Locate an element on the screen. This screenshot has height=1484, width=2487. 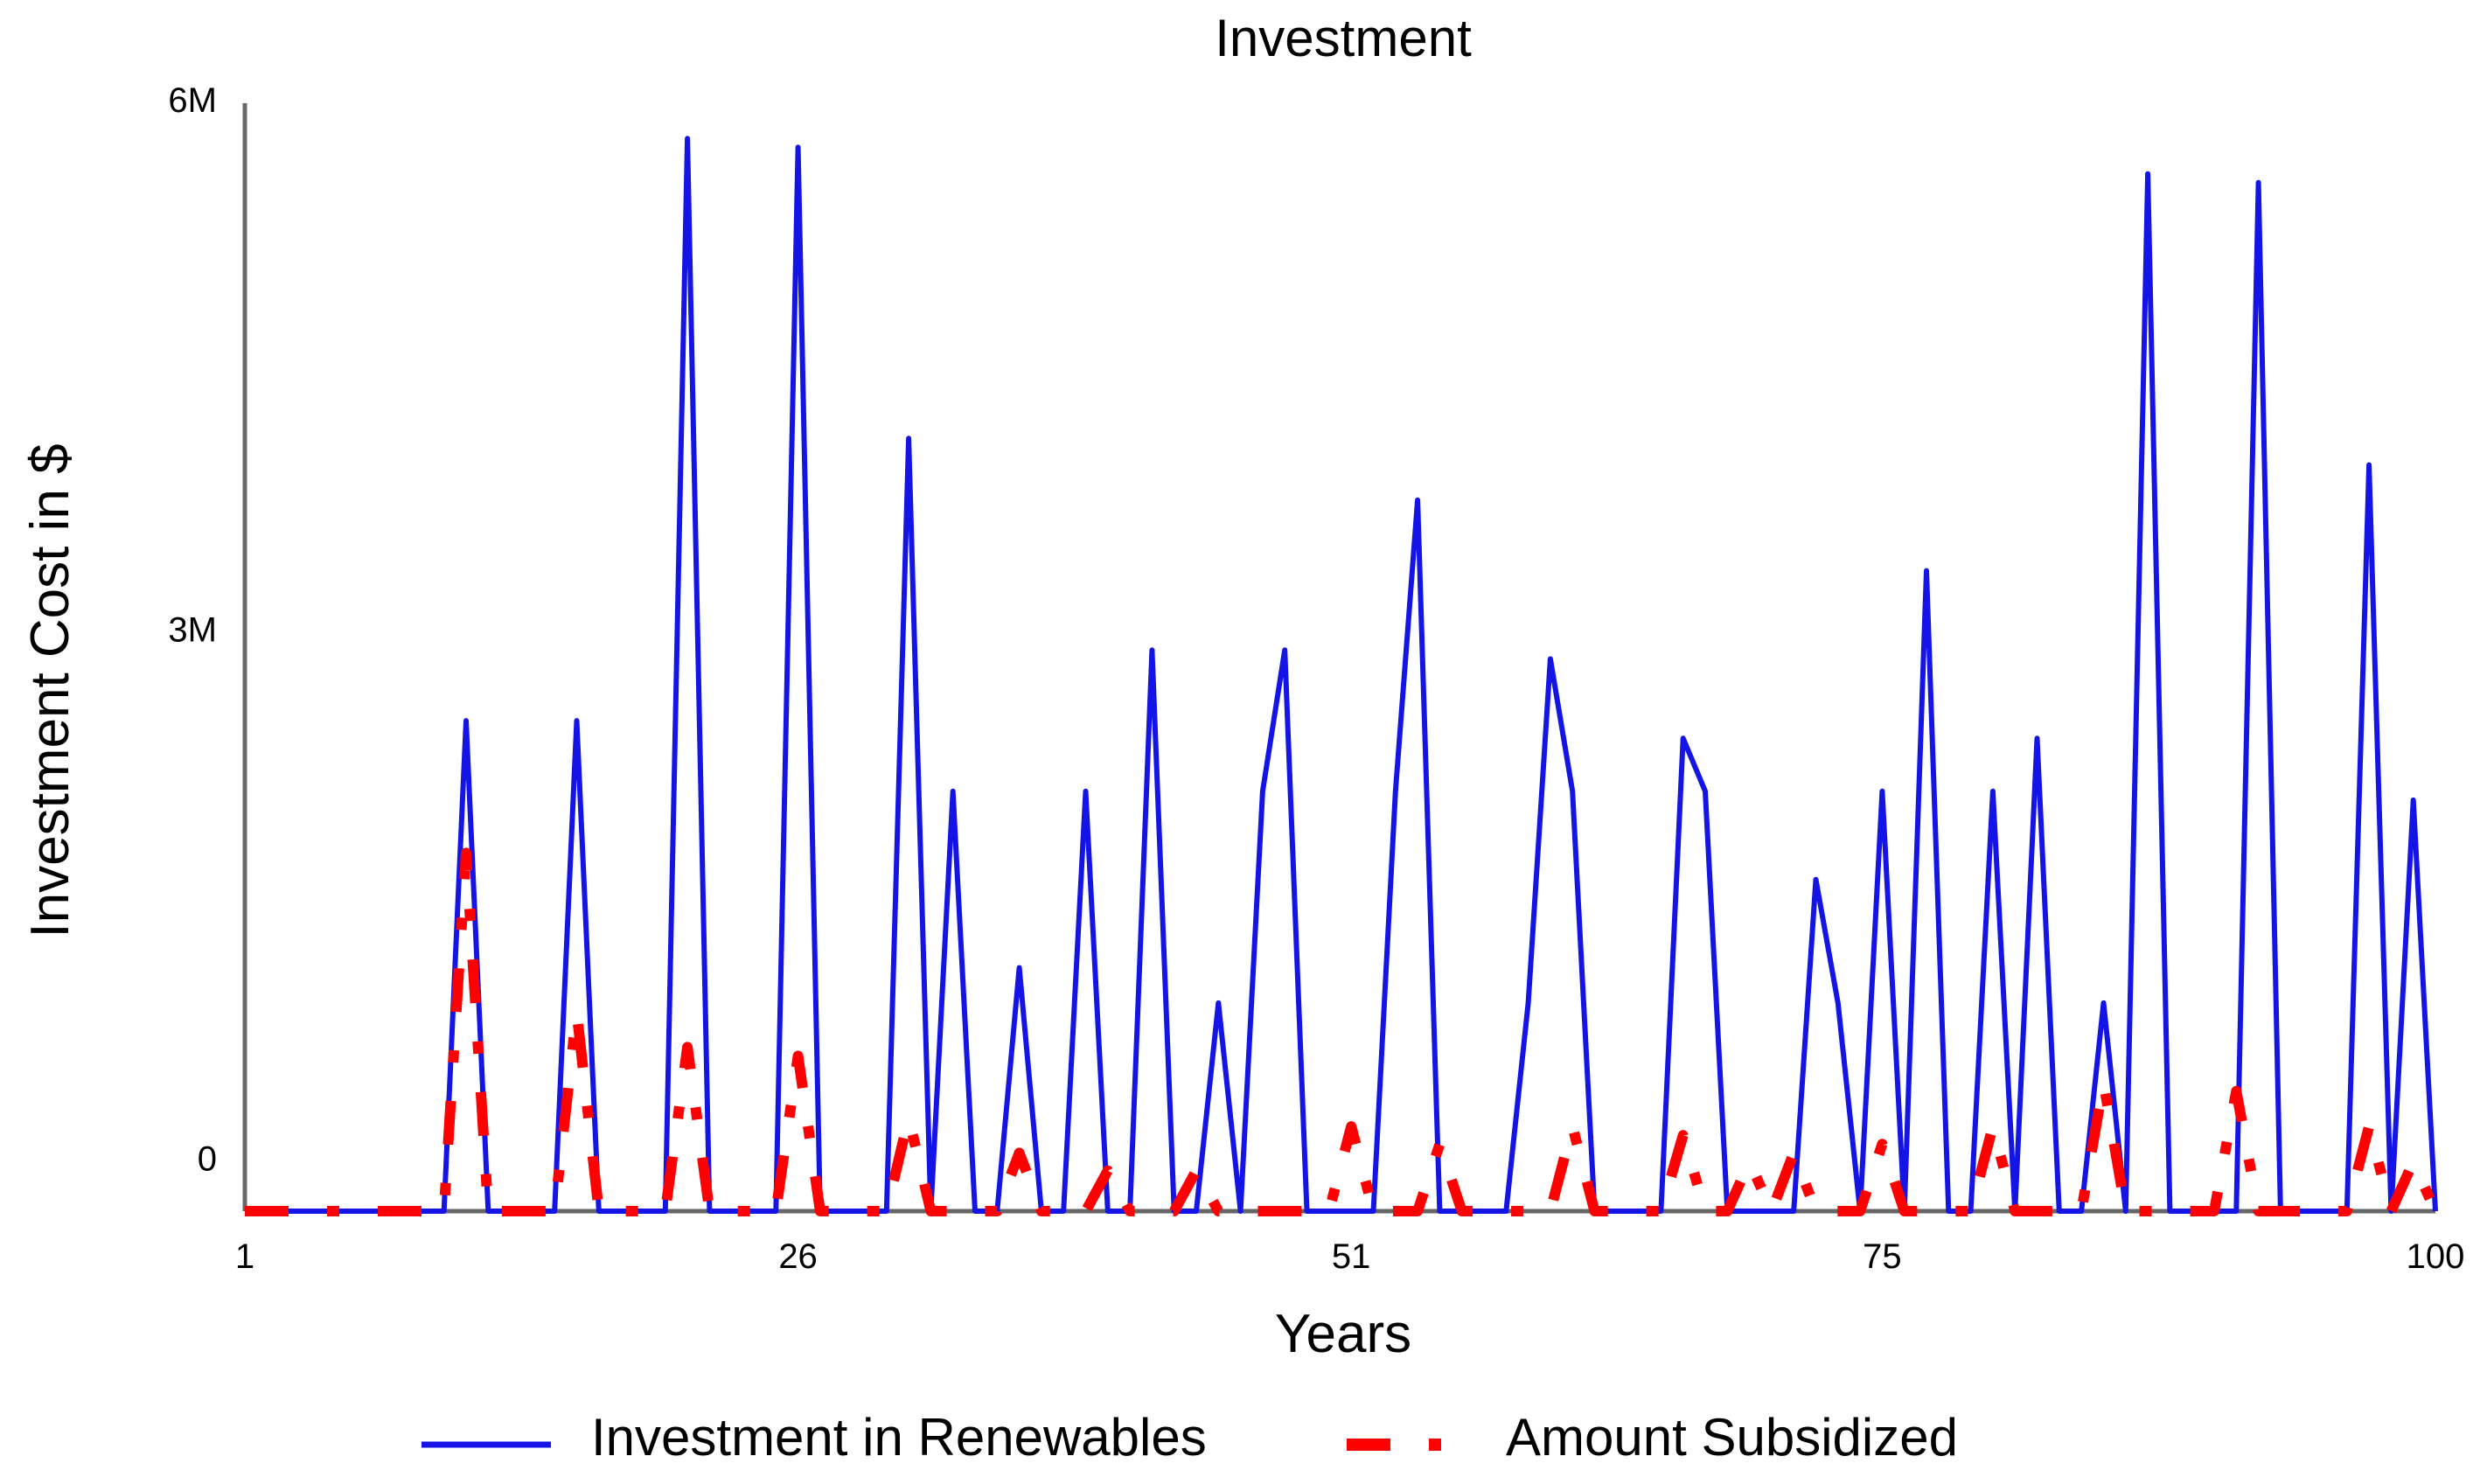
y-tick-label: 0 is located at coordinates (207, 1159).